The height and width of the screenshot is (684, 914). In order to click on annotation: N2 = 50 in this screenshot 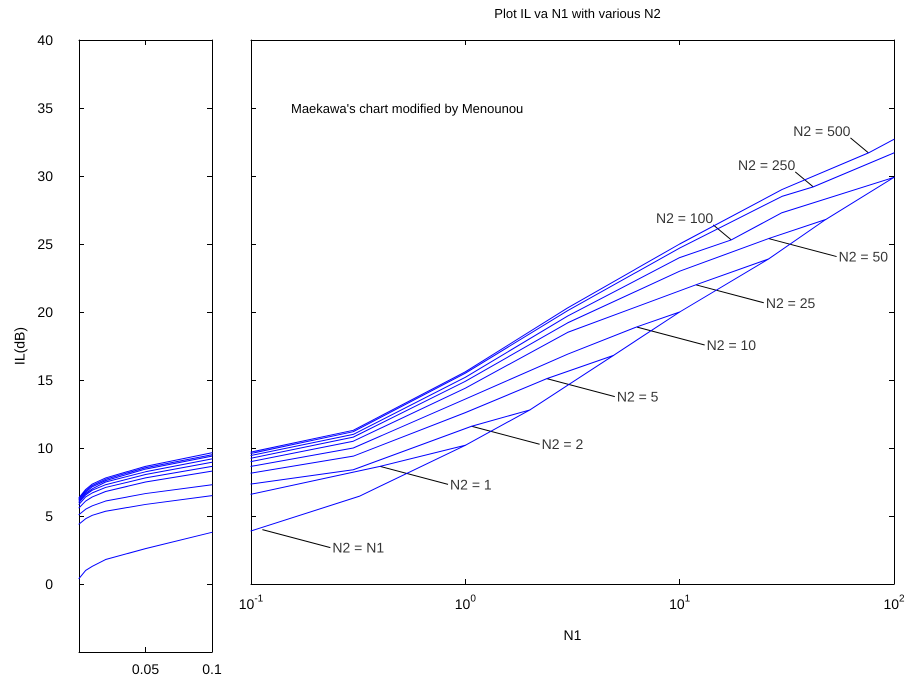, I will do `click(863, 256)`.